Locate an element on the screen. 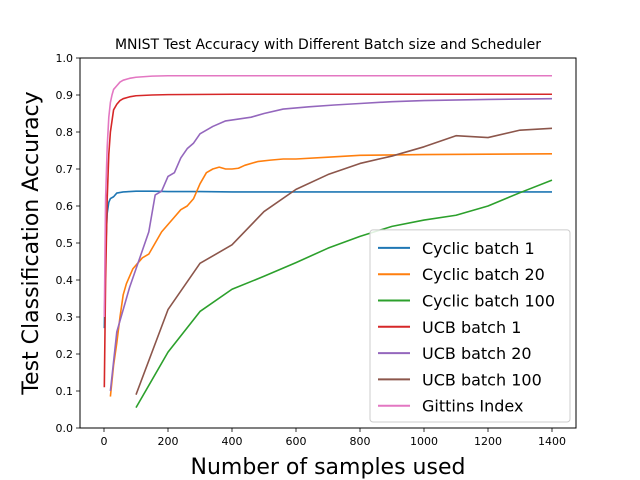 The height and width of the screenshot is (480, 640). legend-box is located at coordinates (470, 326).